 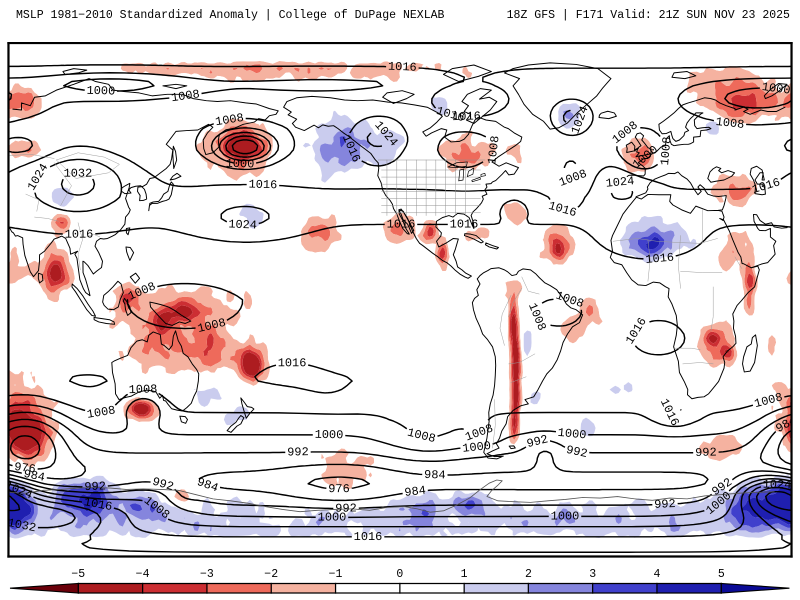 What do you see at coordinates (78, 574) in the screenshot?
I see `svg-text: −5` at bounding box center [78, 574].